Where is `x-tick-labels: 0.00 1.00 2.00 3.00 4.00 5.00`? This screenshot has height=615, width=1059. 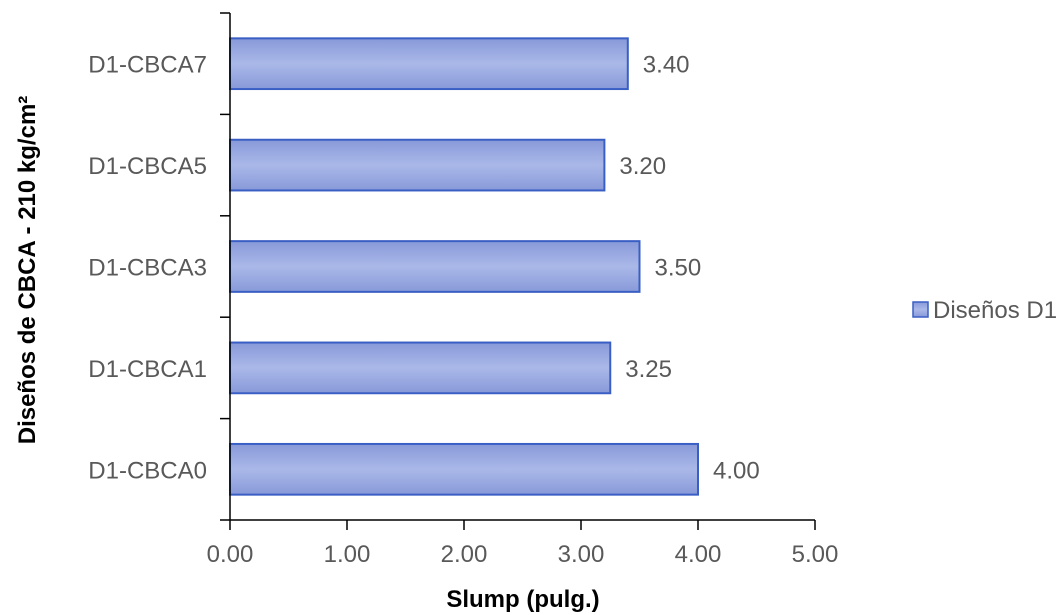 x-tick-labels: 0.00 1.00 2.00 3.00 4.00 5.00 is located at coordinates (523, 554).